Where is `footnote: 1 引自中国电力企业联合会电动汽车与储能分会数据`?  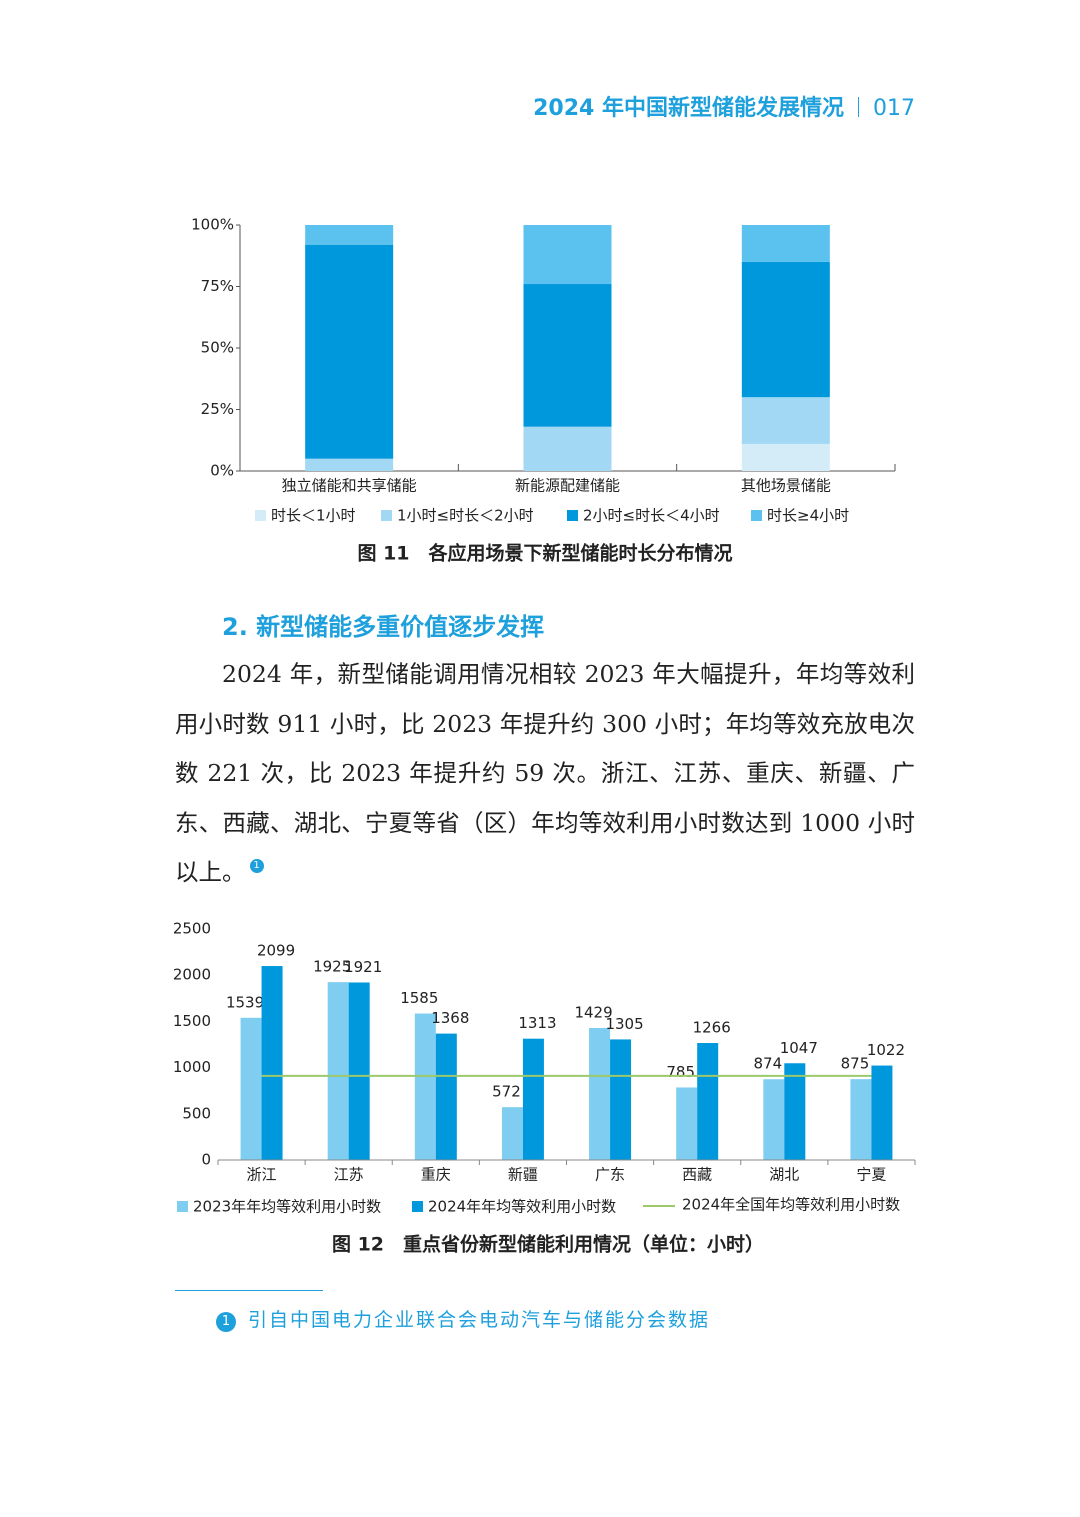
footnote: 1 引自中国电力企业联合会电动汽车与储能分会数据 is located at coordinates (463, 1318).